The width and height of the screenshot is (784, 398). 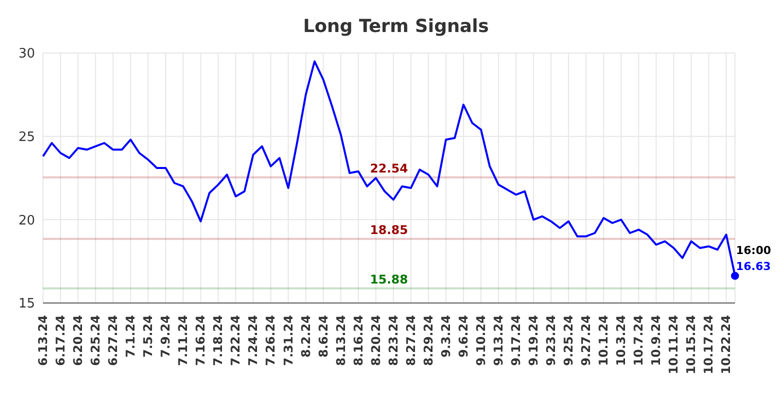 I want to click on y-tick-label: 25, so click(x=26, y=137).